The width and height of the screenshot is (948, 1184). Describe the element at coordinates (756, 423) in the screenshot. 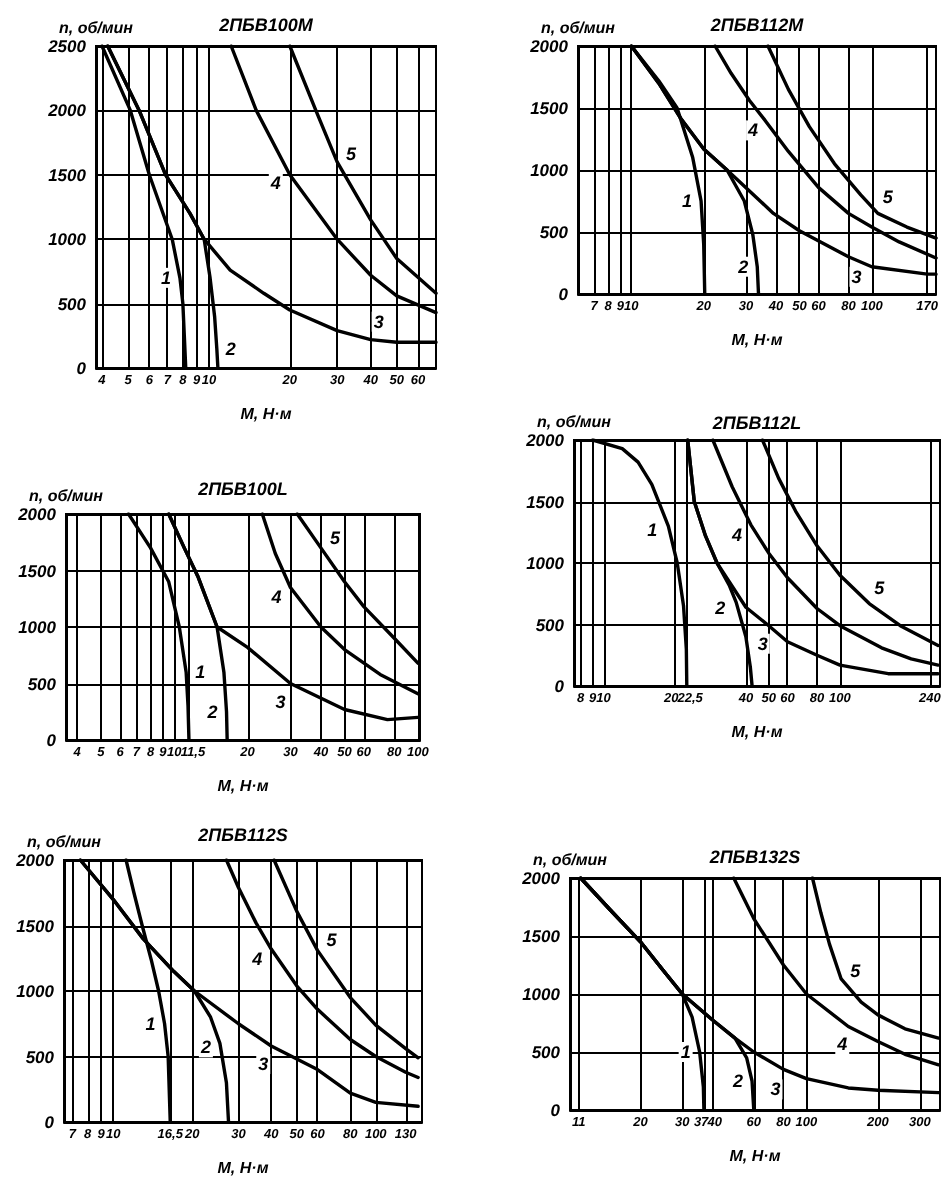

I see `chart-title: 2ПБВ112L` at that location.